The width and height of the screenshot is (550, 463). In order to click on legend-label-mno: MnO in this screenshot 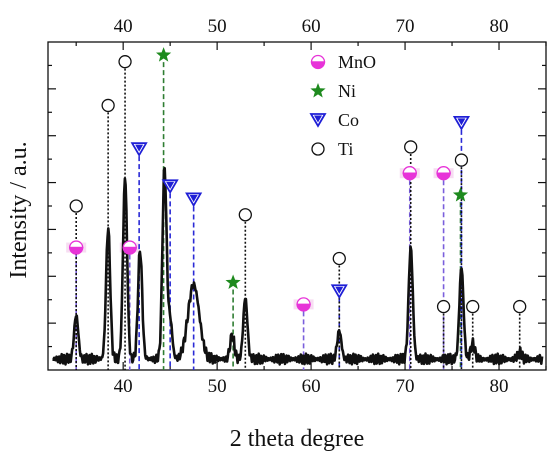, I will do `click(357, 62)`.